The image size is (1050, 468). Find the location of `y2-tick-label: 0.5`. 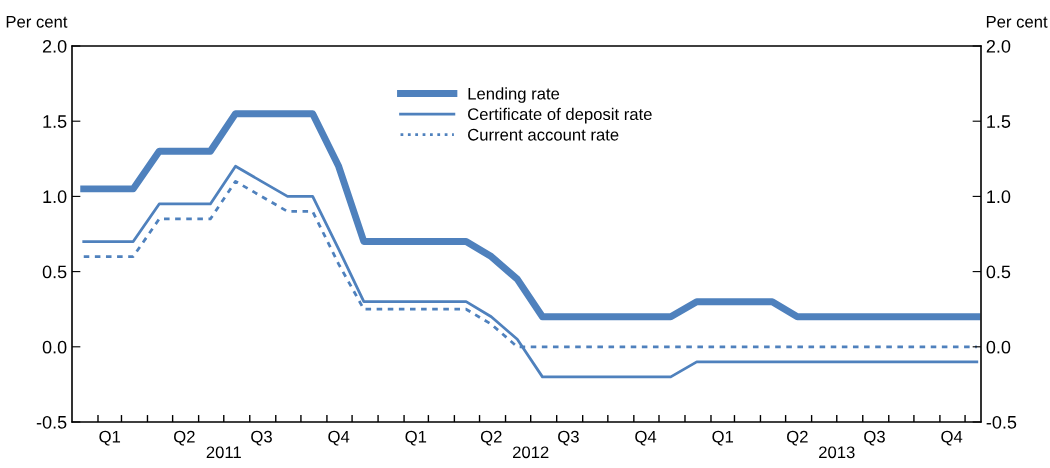

y2-tick-label: 0.5 is located at coordinates (998, 272).